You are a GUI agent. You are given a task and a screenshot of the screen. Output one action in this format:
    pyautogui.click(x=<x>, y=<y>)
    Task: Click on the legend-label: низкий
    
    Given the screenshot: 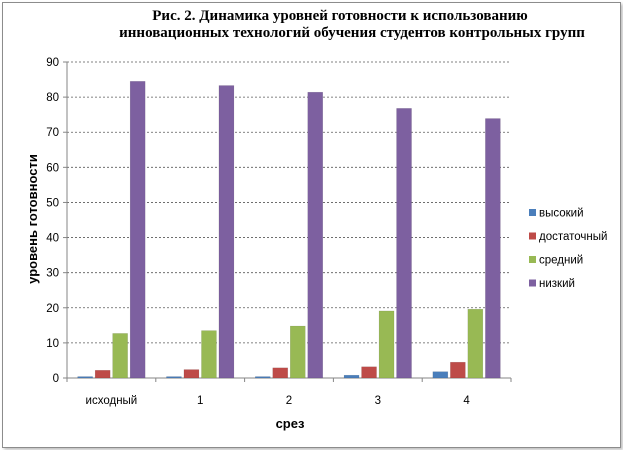 What is the action you would take?
    pyautogui.click(x=557, y=284)
    